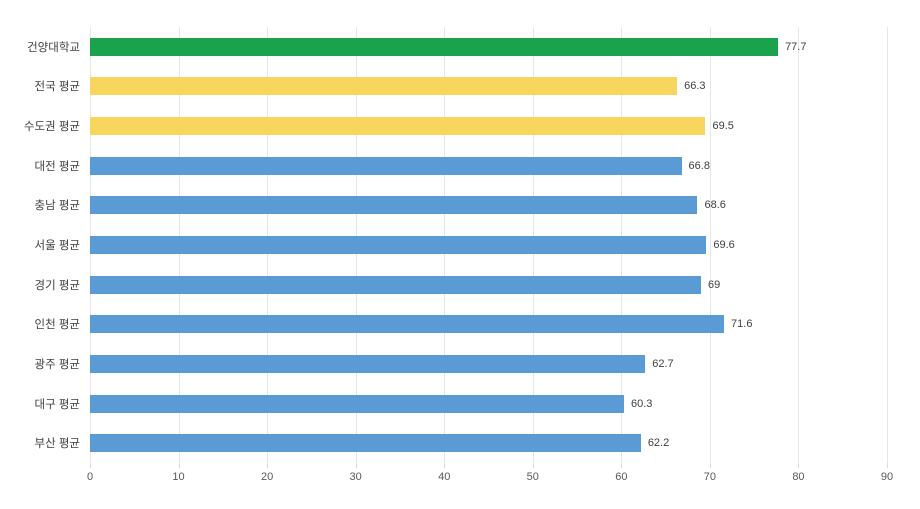  What do you see at coordinates (715, 205) in the screenshot?
I see `value-label: 68.6` at bounding box center [715, 205].